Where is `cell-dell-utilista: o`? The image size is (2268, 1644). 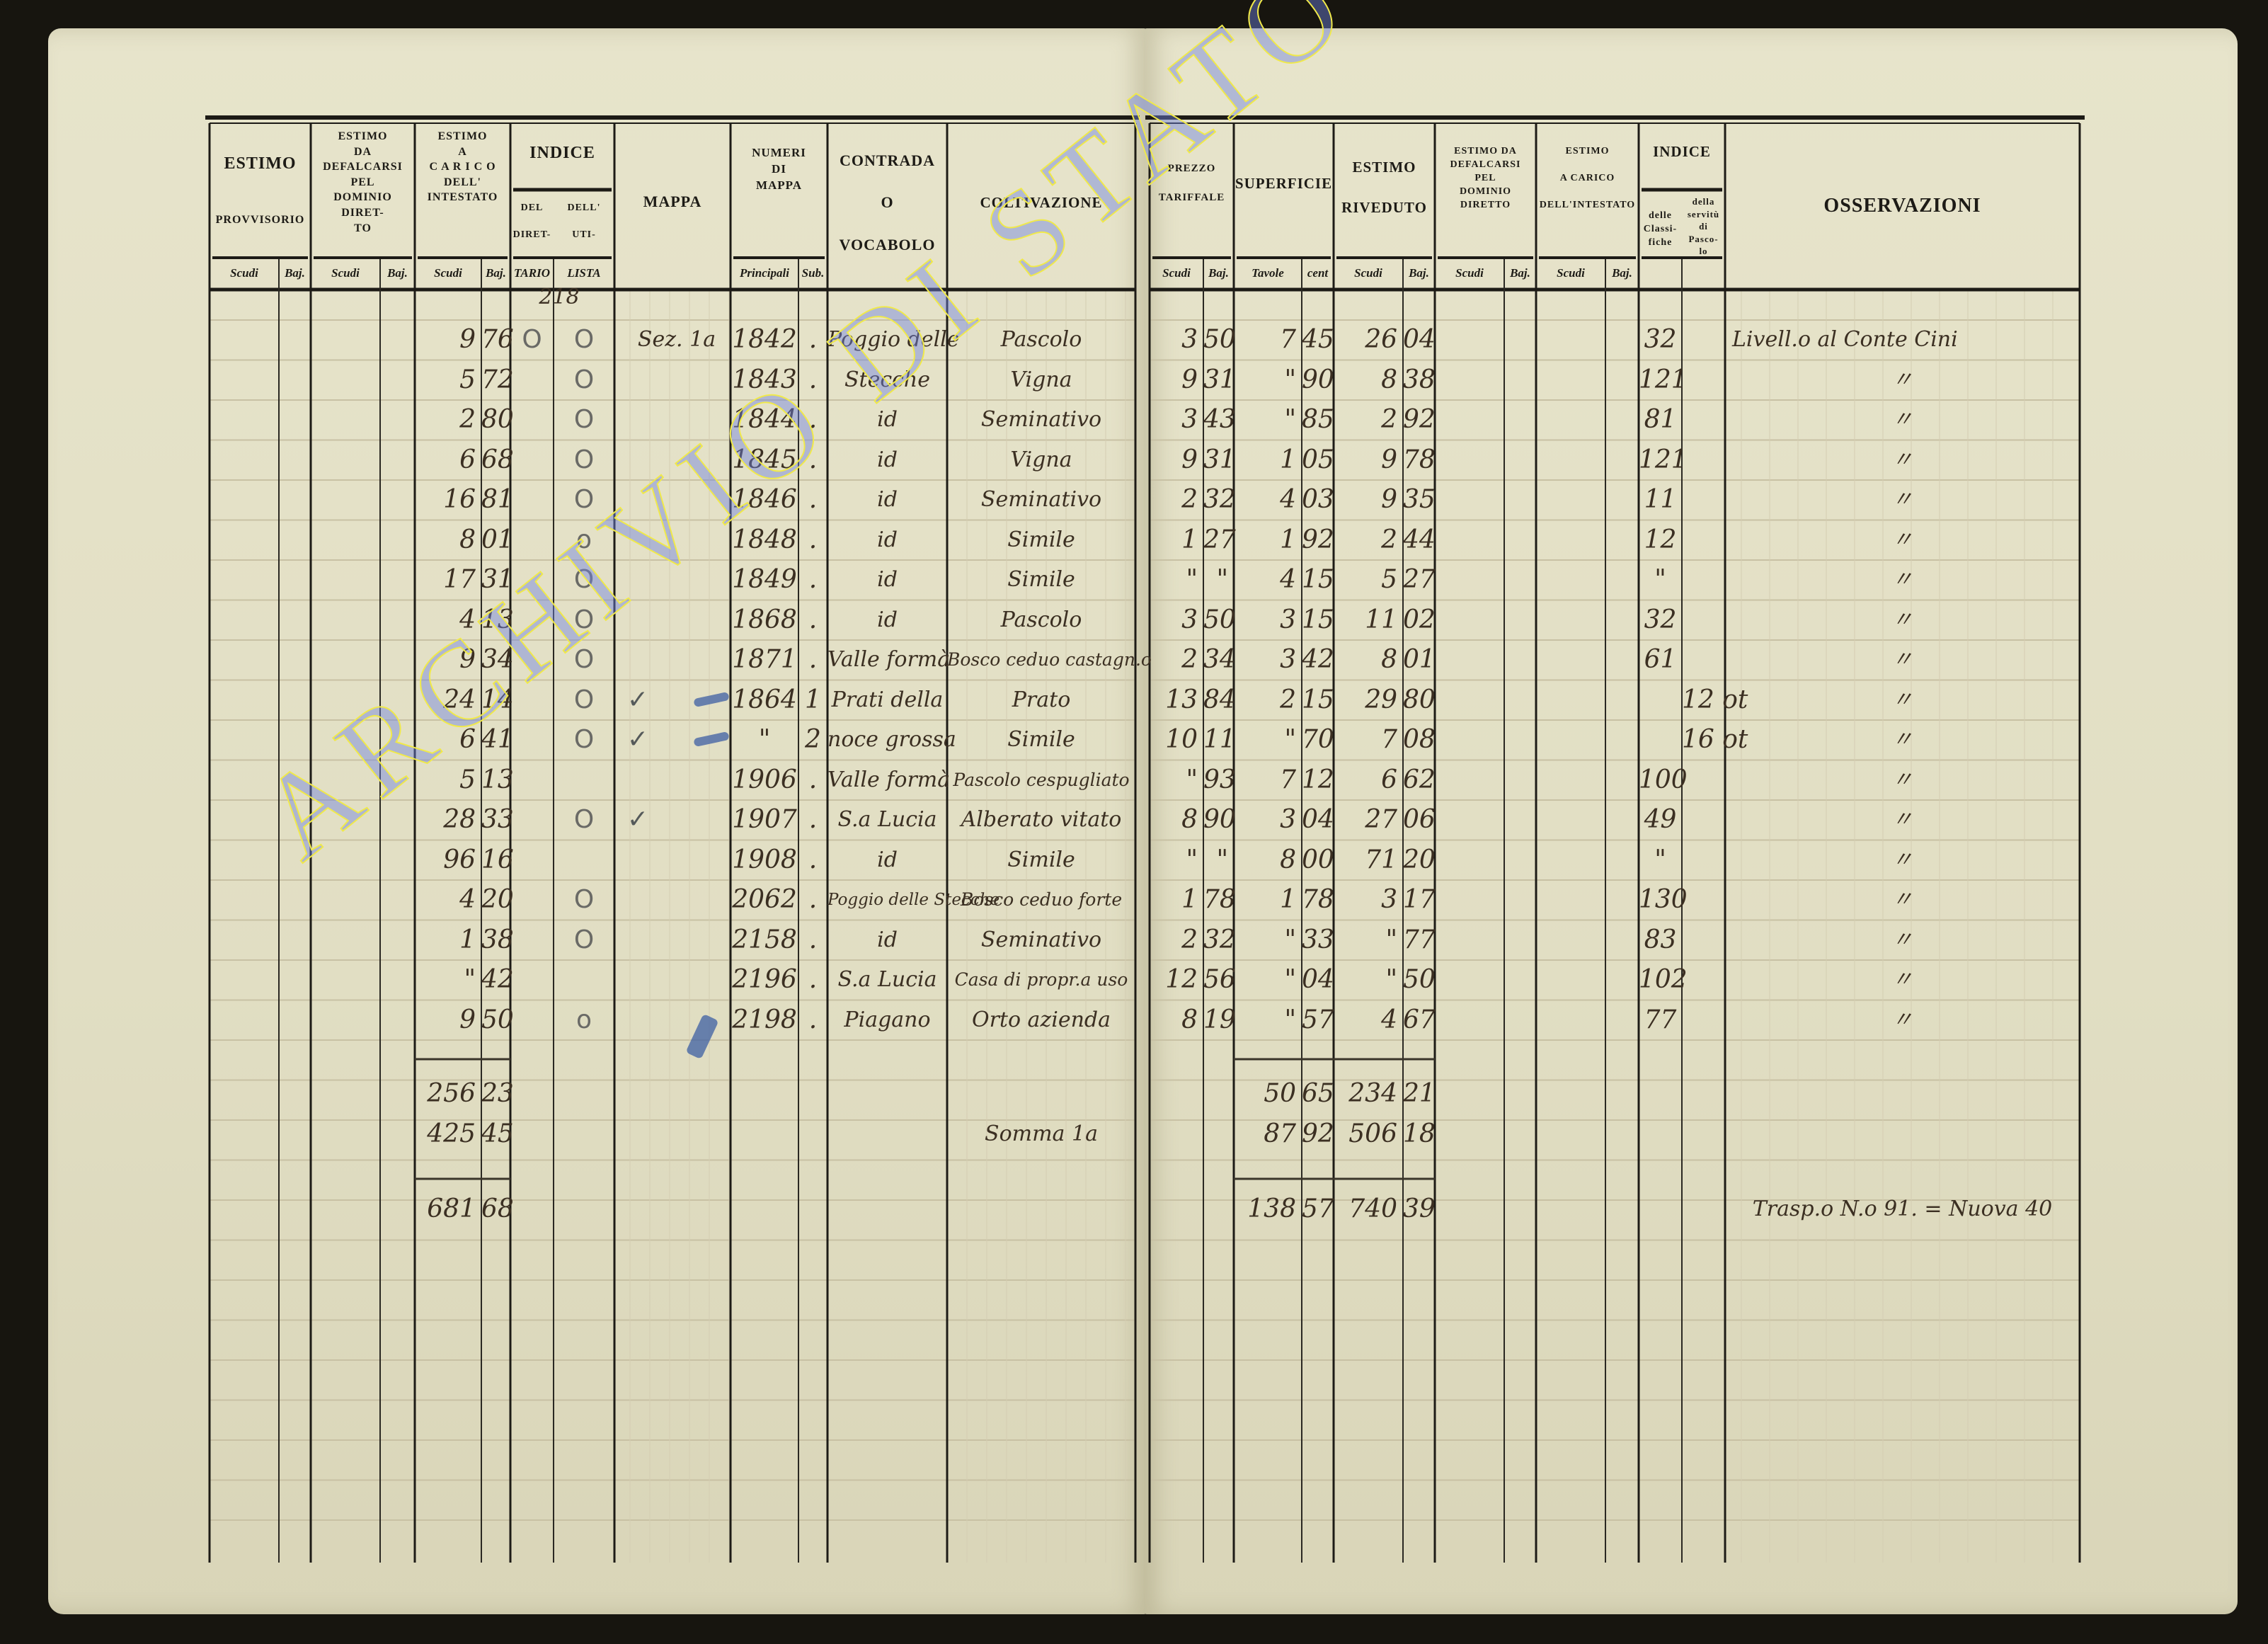
cell-dell-utilista: o is located at coordinates (583, 539).